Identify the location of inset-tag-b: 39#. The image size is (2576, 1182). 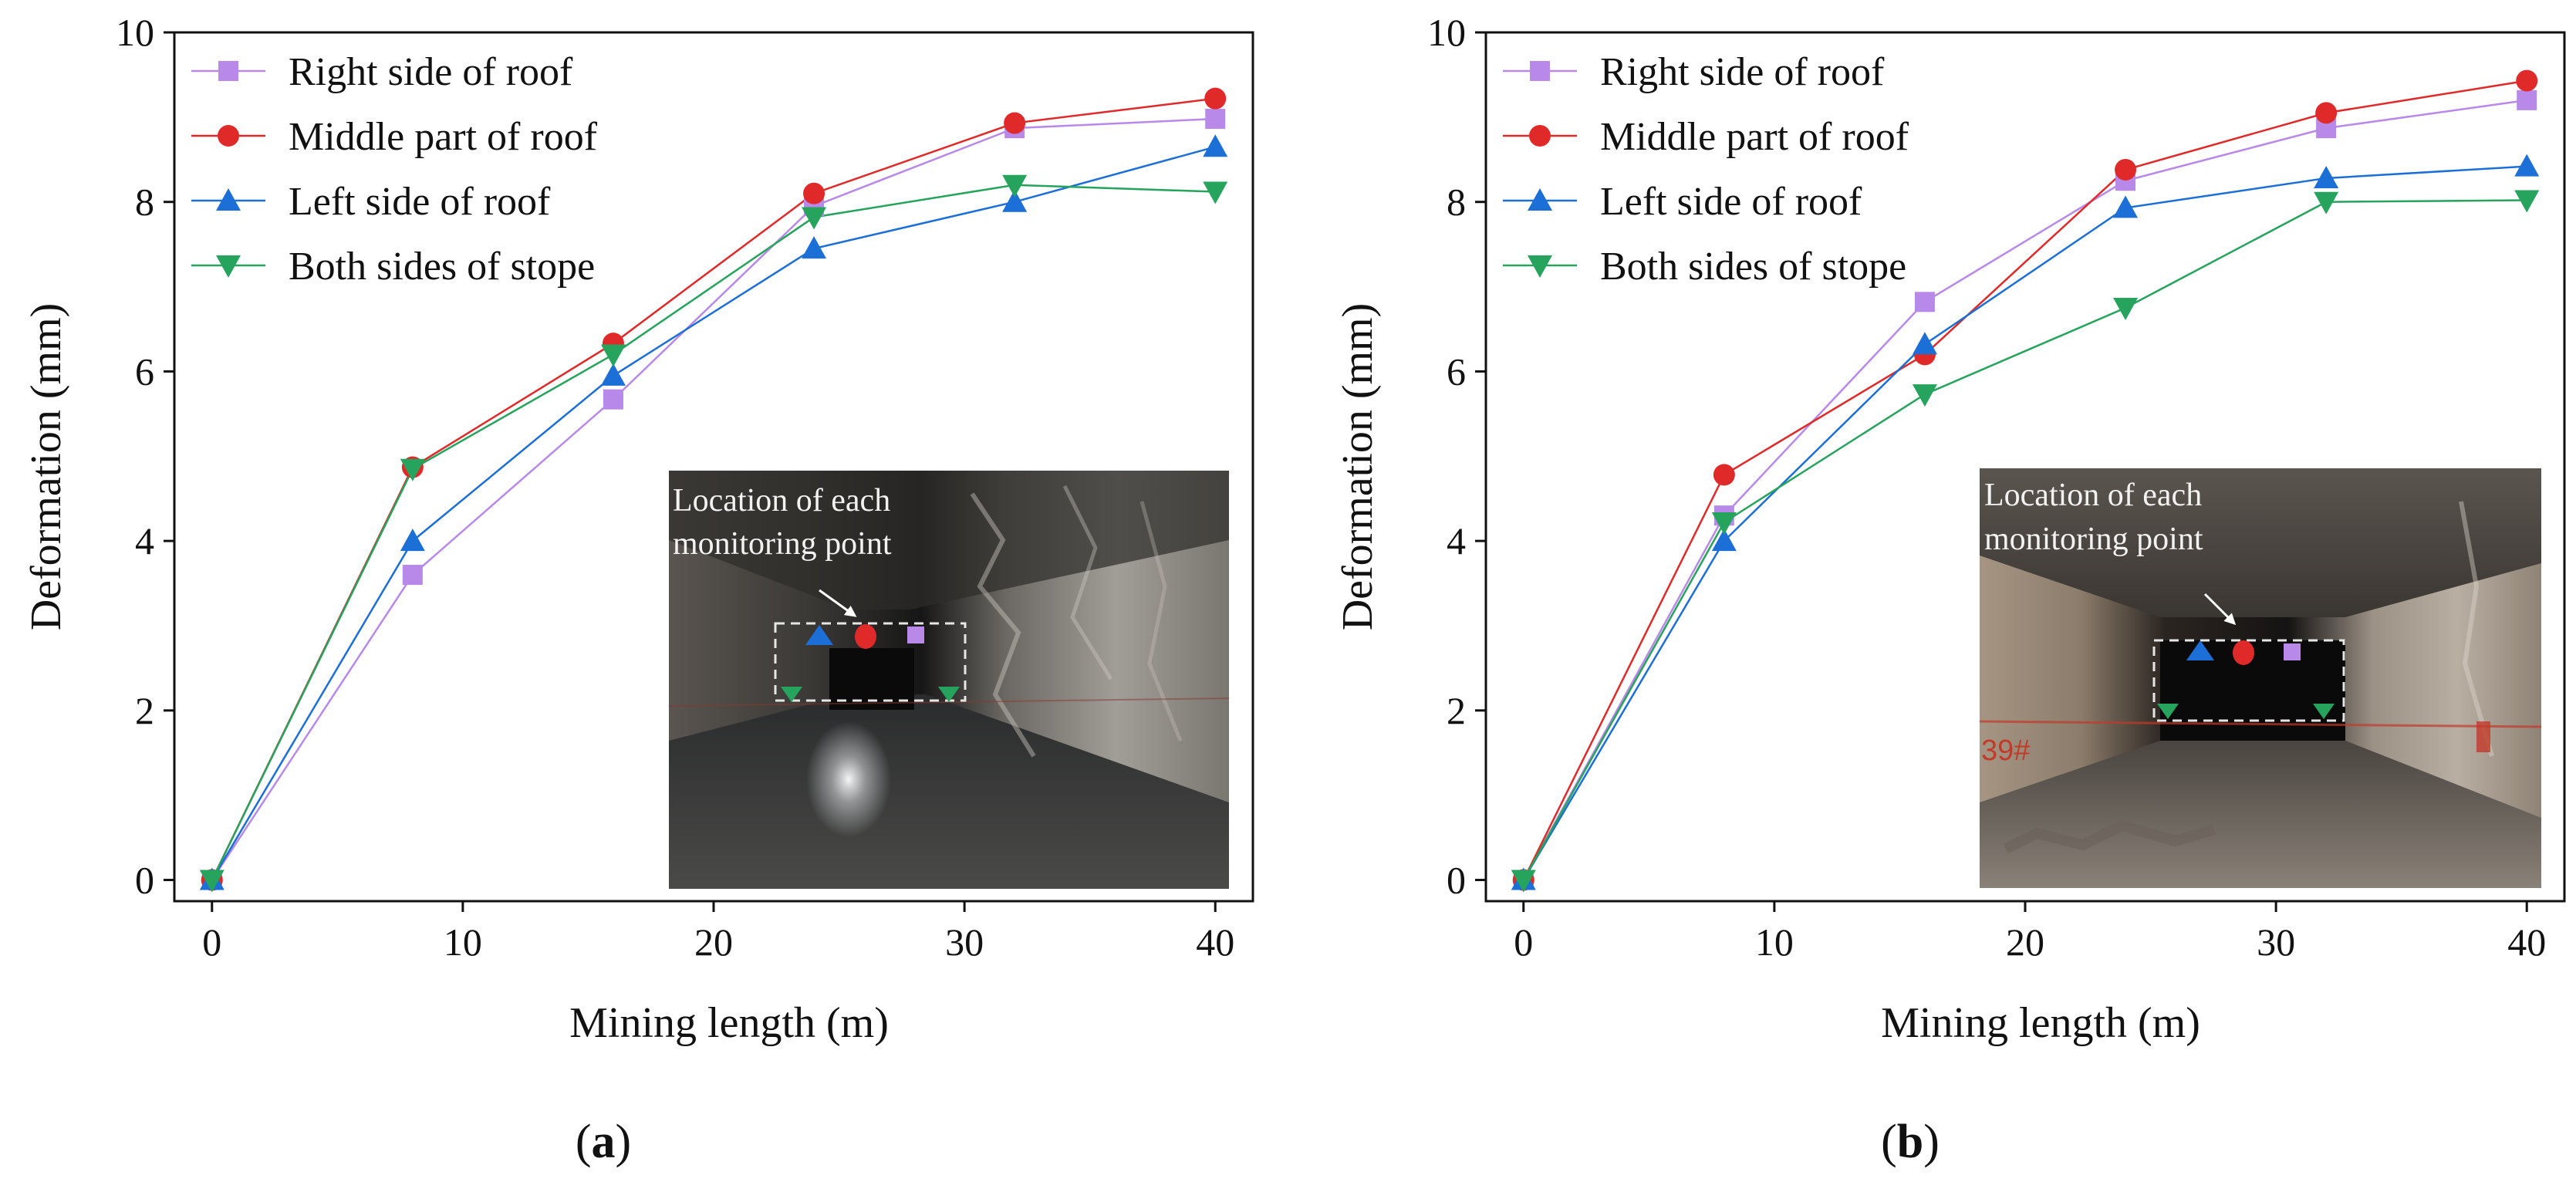
(2005, 751).